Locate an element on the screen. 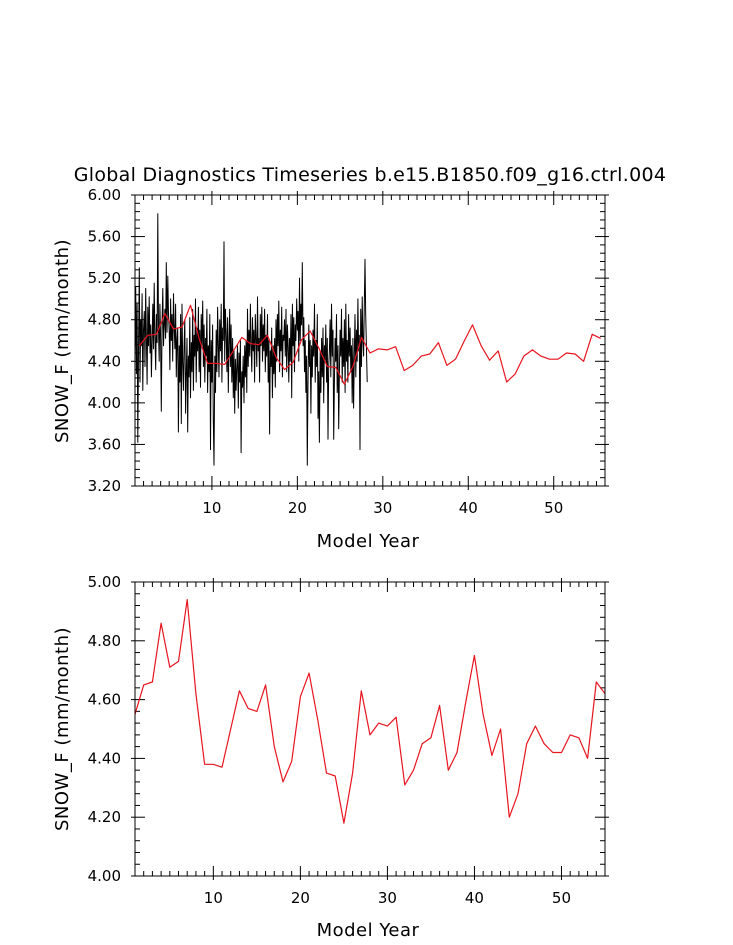 Image resolution: width=733 pixels, height=945 pixels. y-tick-label: 5.60 is located at coordinates (104, 237).